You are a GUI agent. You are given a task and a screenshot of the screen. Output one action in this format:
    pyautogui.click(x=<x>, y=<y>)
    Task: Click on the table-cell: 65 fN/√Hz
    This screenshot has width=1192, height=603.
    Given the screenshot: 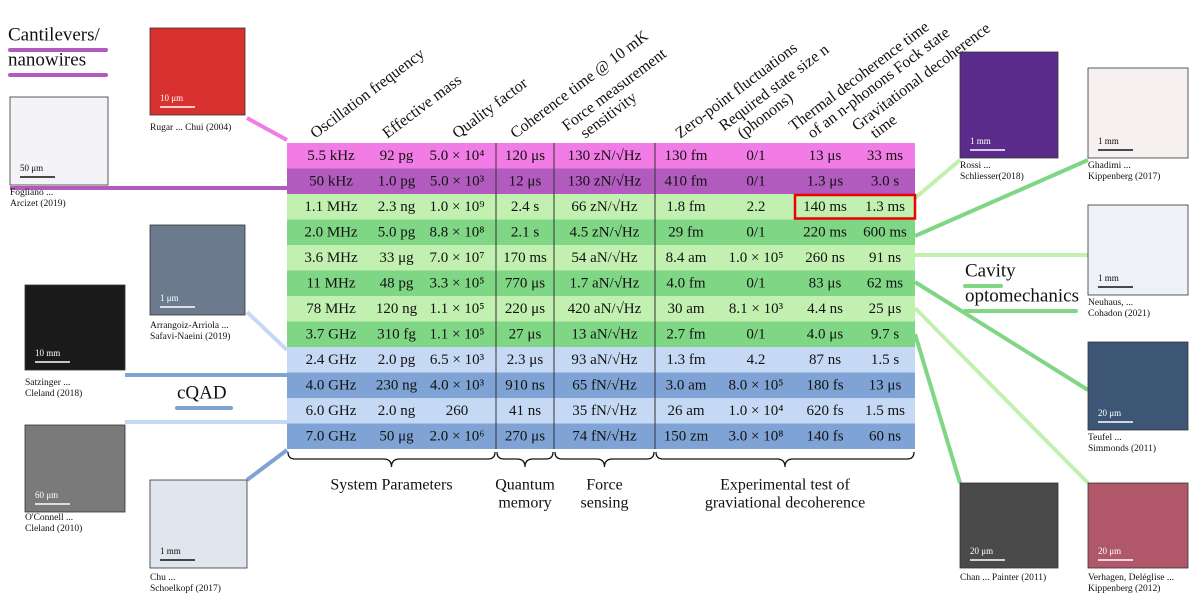 What is the action you would take?
    pyautogui.click(x=604, y=386)
    